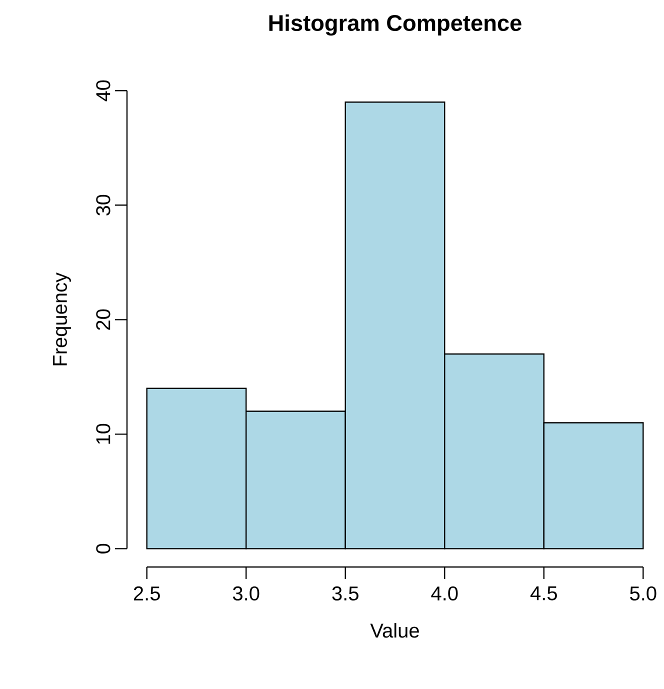 The image size is (664, 689). What do you see at coordinates (643, 593) in the screenshot?
I see `x-tick-label: 5.0` at bounding box center [643, 593].